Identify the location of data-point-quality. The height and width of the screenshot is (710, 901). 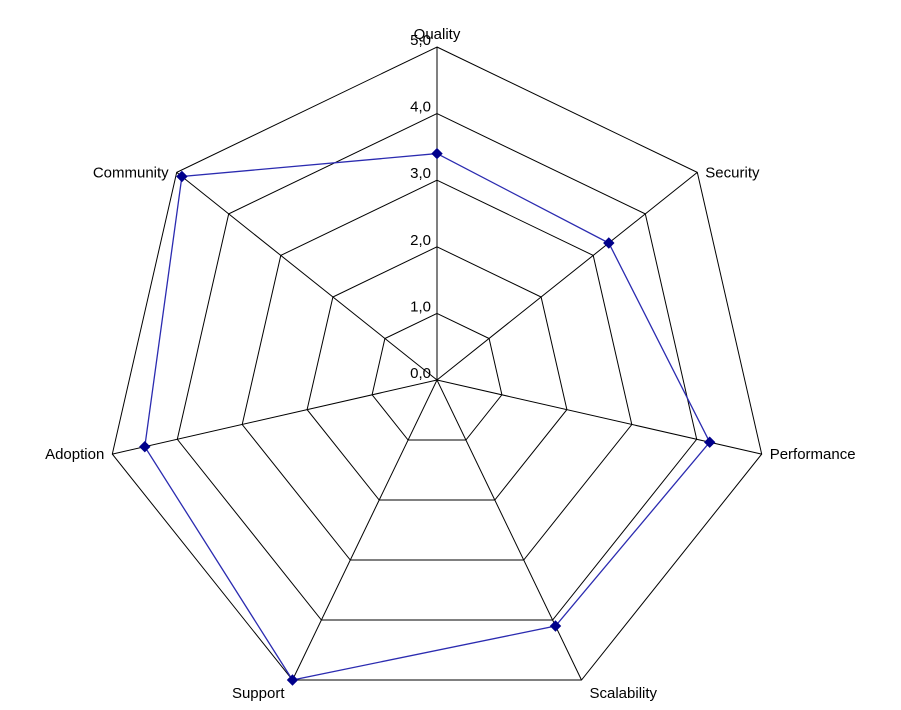
(437, 153).